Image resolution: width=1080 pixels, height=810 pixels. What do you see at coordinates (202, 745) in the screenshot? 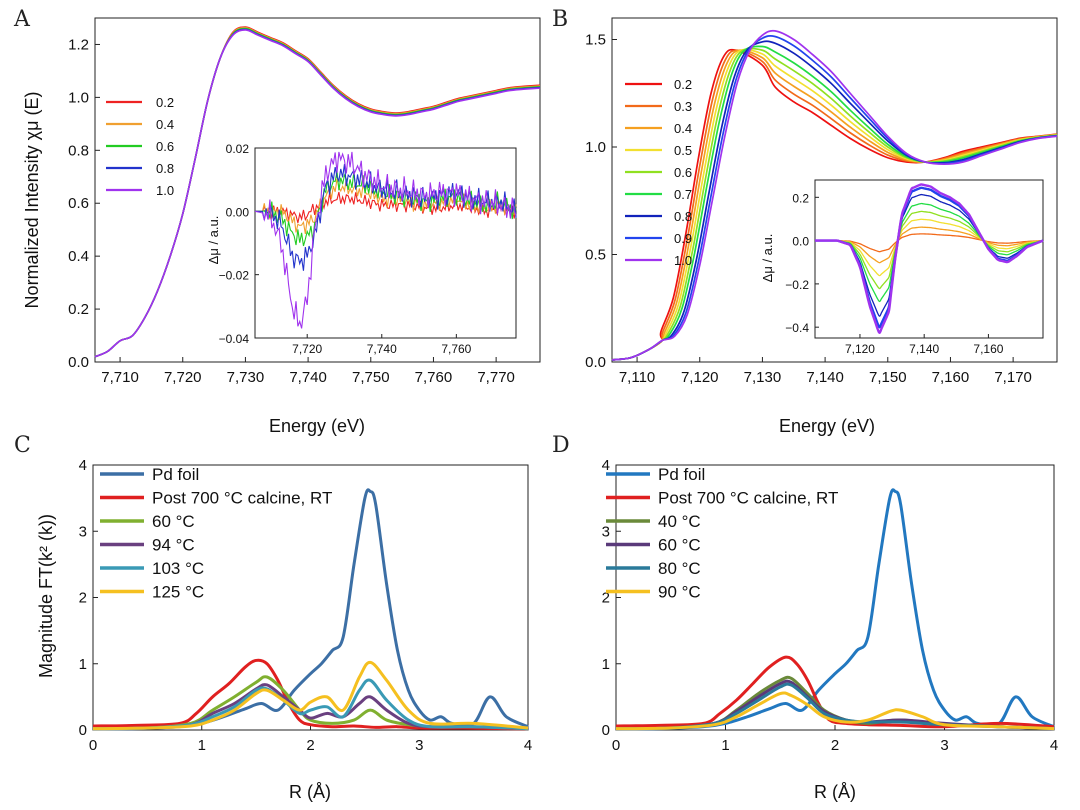
I see `panel-c-x-tick-label: 1` at bounding box center [202, 745].